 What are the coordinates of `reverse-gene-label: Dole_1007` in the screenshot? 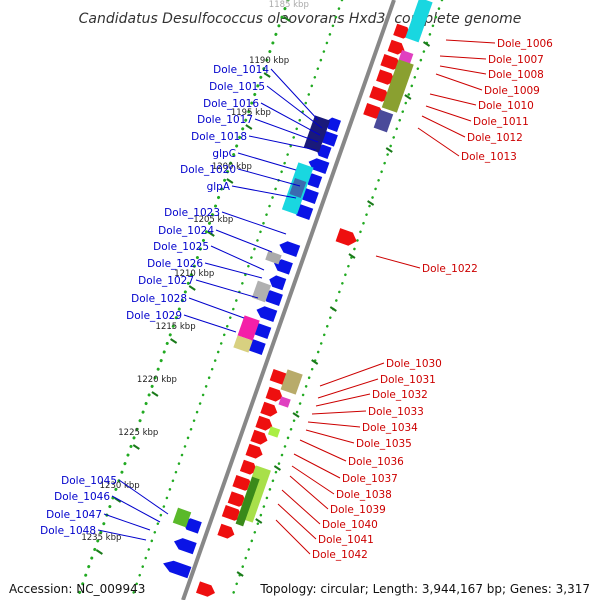 It's located at (516, 60).